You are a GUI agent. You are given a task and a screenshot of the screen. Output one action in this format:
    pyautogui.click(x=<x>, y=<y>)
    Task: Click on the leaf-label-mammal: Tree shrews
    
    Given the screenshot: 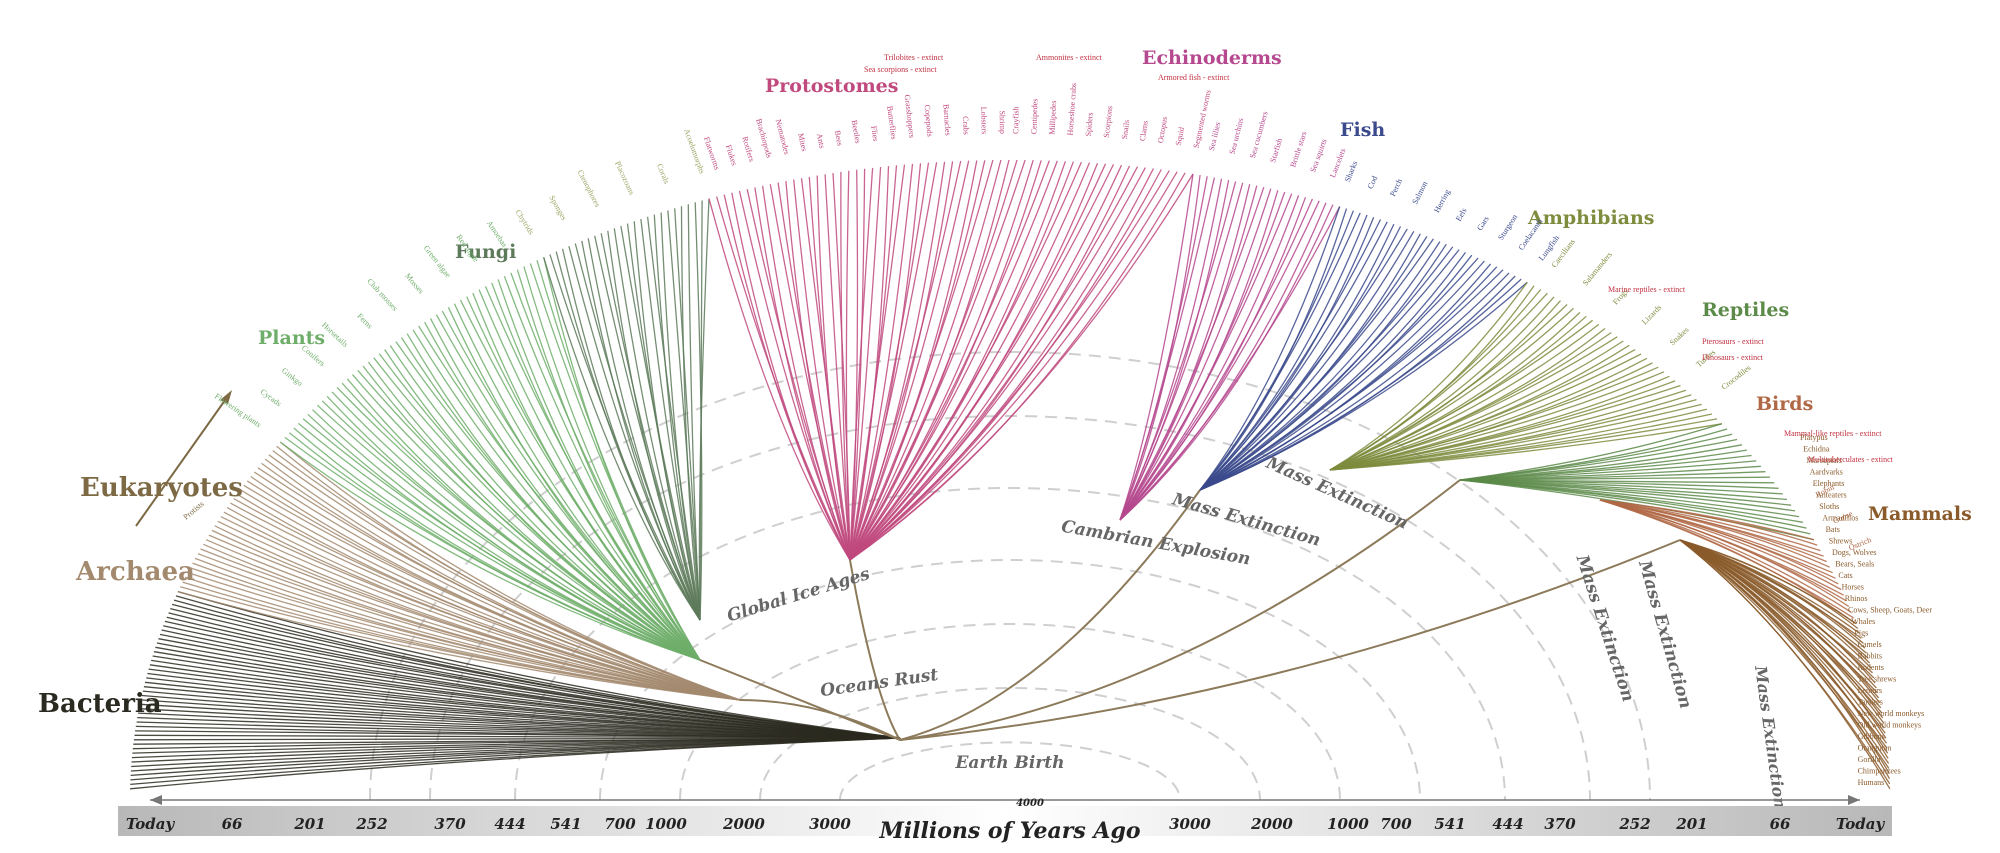 What is the action you would take?
    pyautogui.click(x=1877, y=679)
    